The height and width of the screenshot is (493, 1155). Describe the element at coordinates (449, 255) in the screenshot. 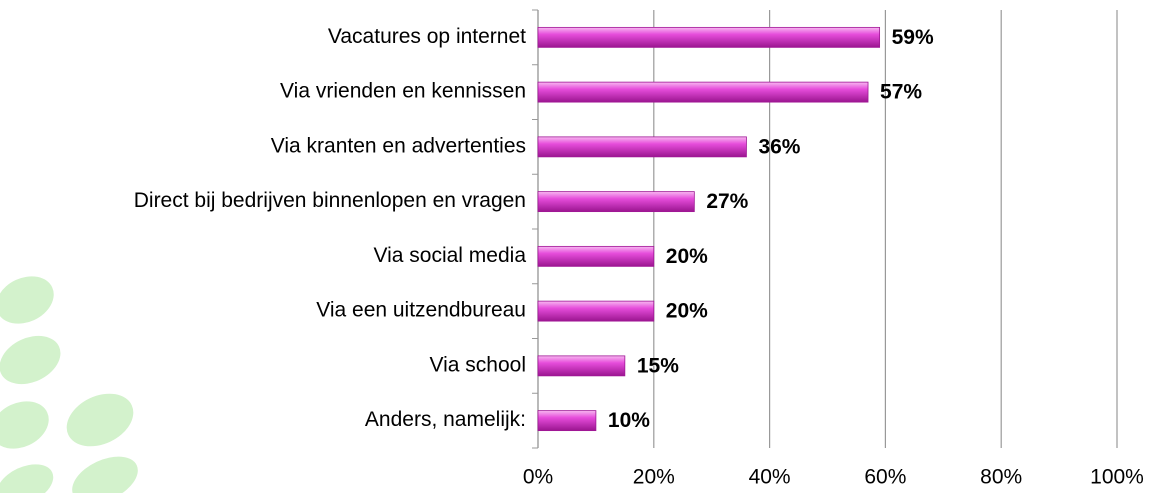

I see `y-tick-label: Via social media` at that location.